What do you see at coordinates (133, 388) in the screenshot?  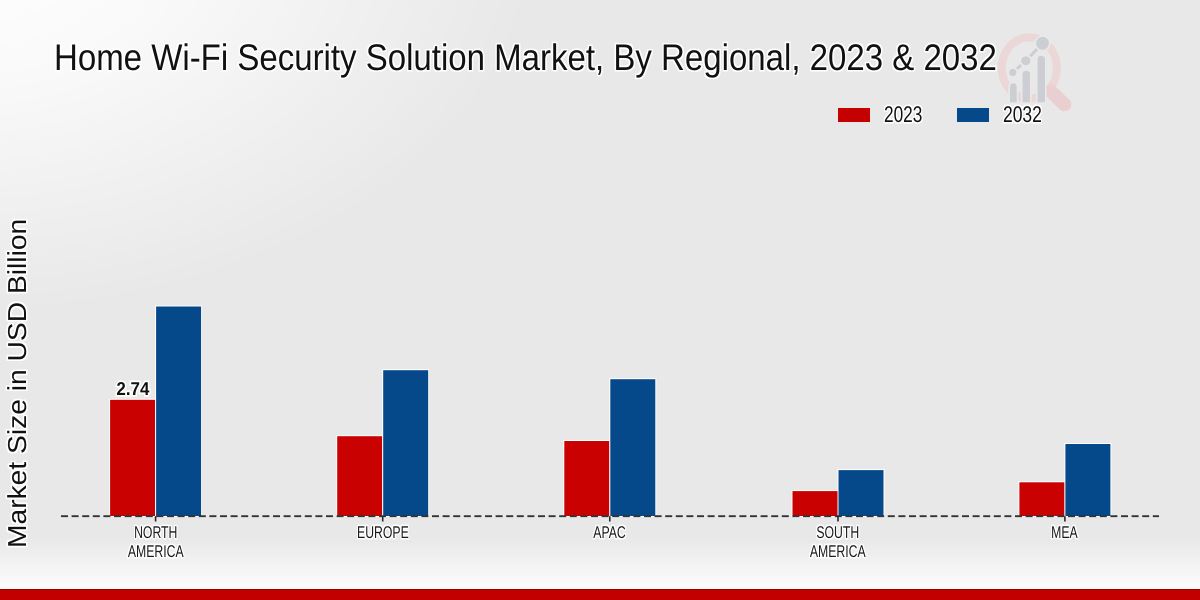 I see `svg-text: 2.74` at bounding box center [133, 388].